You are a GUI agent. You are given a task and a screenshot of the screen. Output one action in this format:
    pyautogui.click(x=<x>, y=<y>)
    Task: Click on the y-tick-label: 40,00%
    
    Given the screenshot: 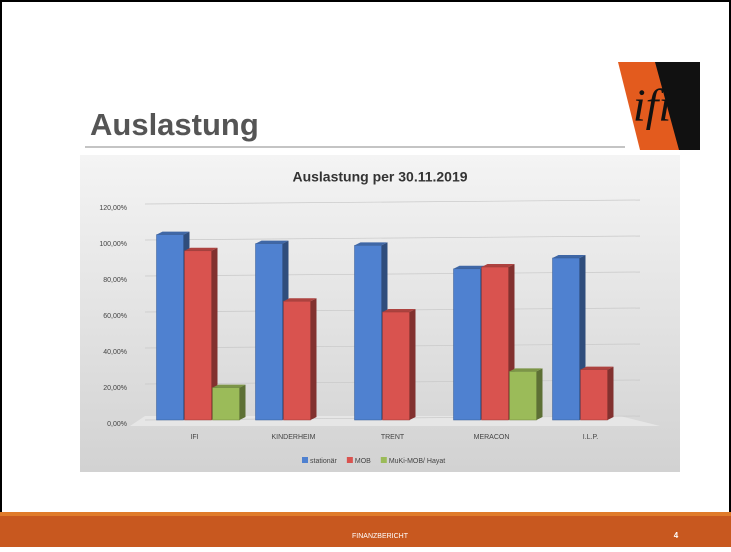 What is the action you would take?
    pyautogui.click(x=115, y=352)
    